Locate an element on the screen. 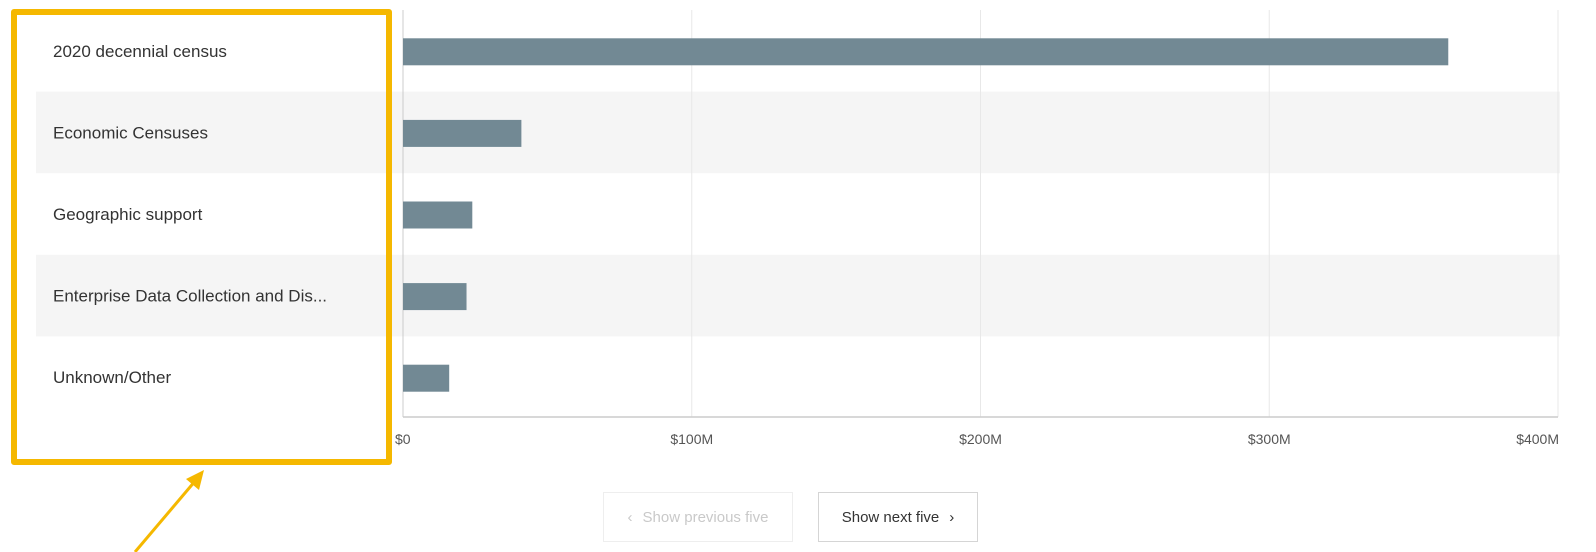 The width and height of the screenshot is (1596, 552). show-next-five-button: Show next five › is located at coordinates (898, 517).